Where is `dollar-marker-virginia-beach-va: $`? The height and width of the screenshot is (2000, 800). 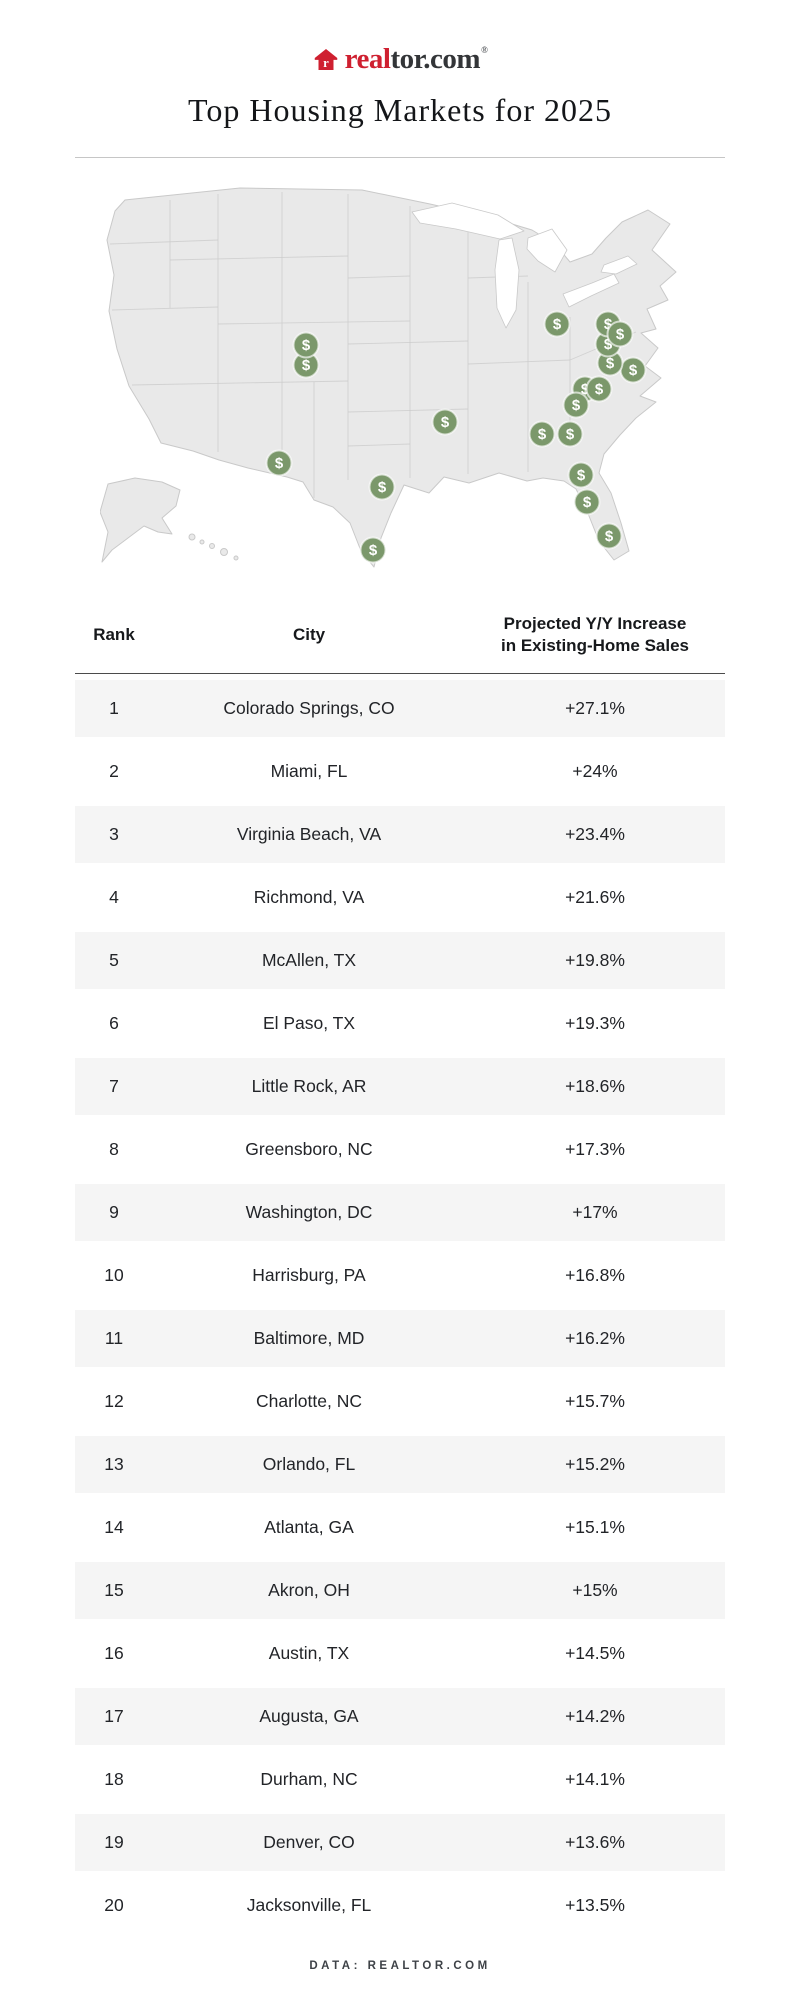 dollar-marker-virginia-beach-va: $ is located at coordinates (633, 370).